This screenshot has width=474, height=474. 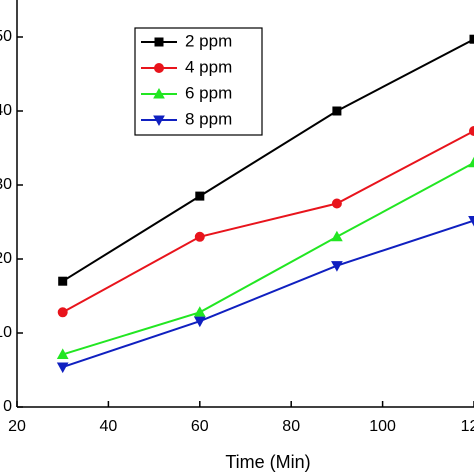 I want to click on x-tick-label: 60, so click(x=200, y=426).